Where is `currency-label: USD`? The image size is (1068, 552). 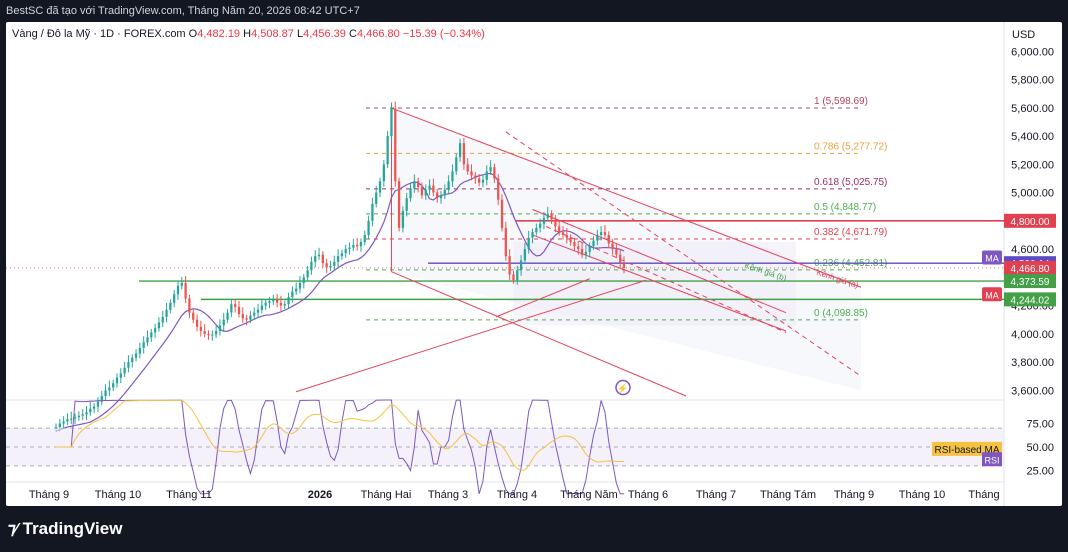 currency-label: USD is located at coordinates (1024, 35).